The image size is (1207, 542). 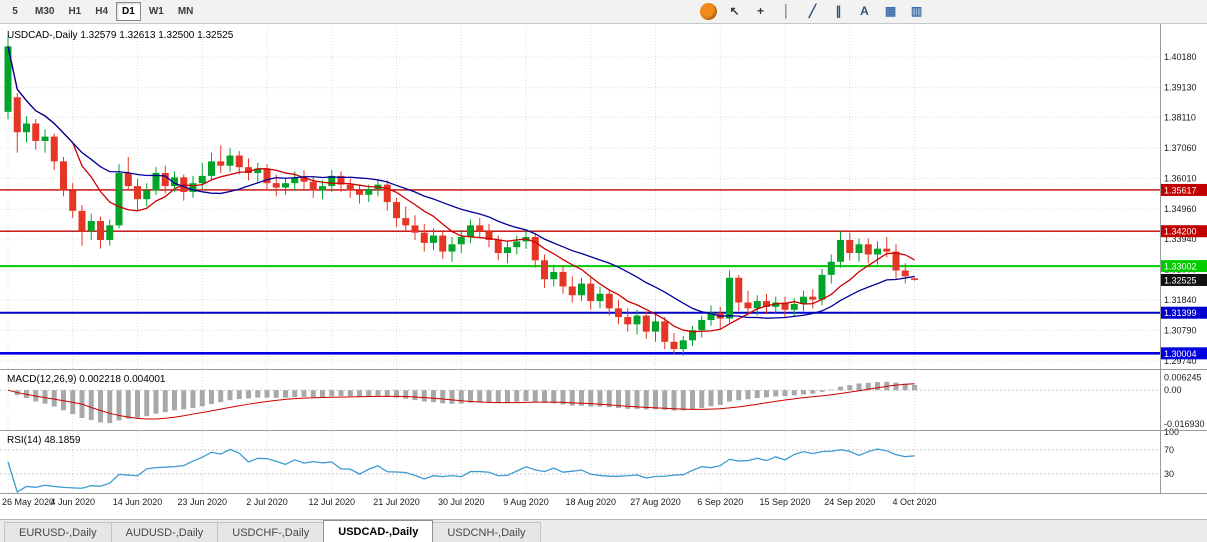 What do you see at coordinates (138, 502) in the screenshot?
I see `svg-text: 14 Jun 2020` at bounding box center [138, 502].